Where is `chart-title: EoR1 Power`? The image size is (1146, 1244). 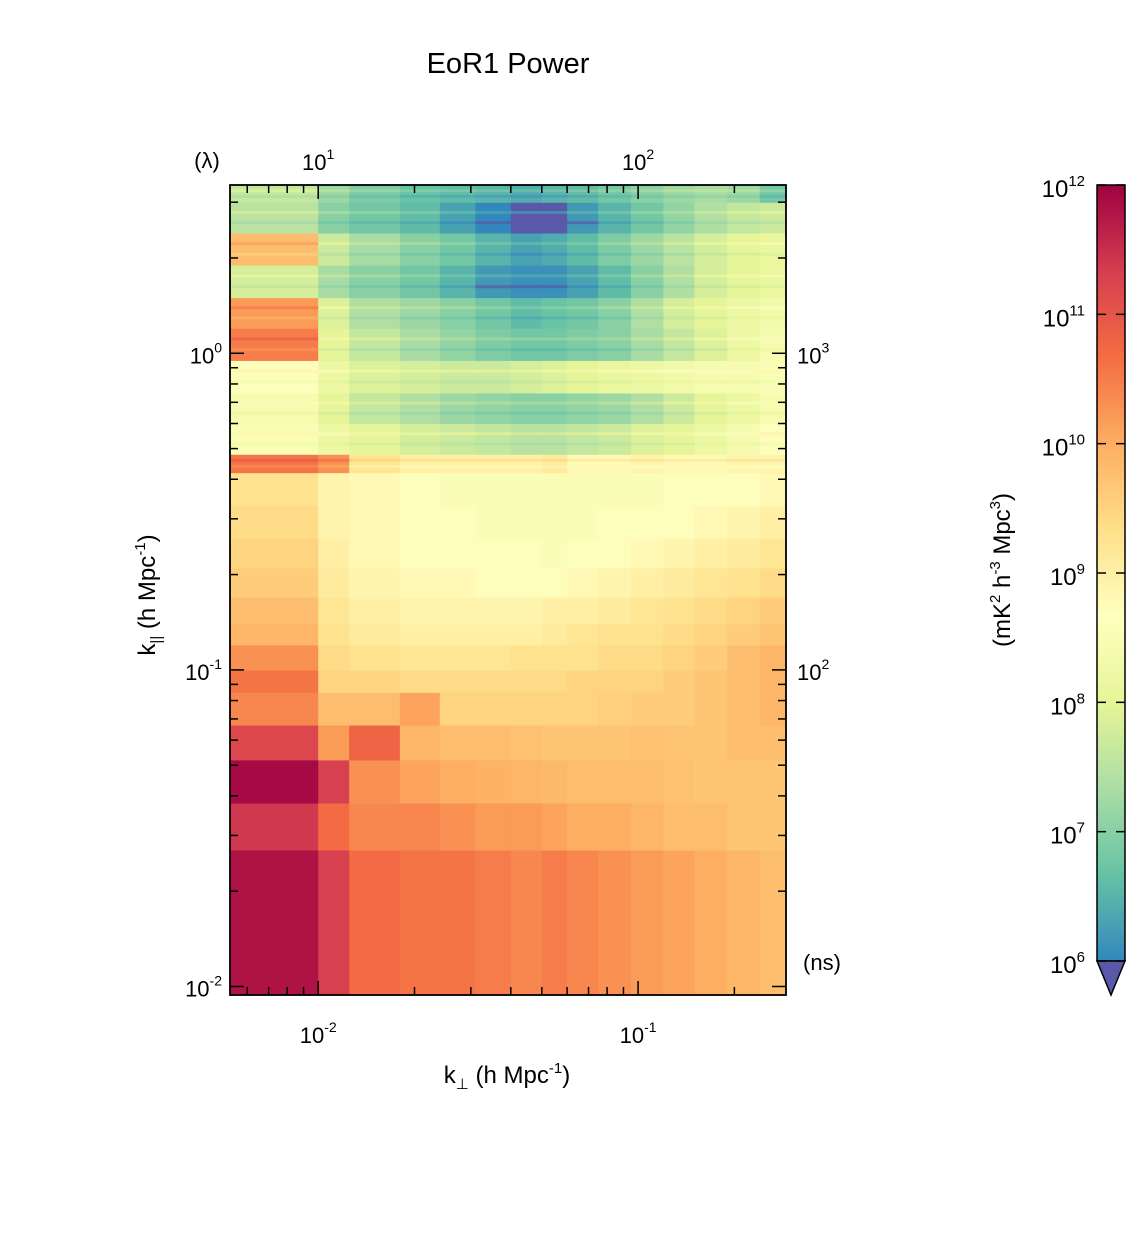
chart-title: EoR1 Power is located at coordinates (508, 64).